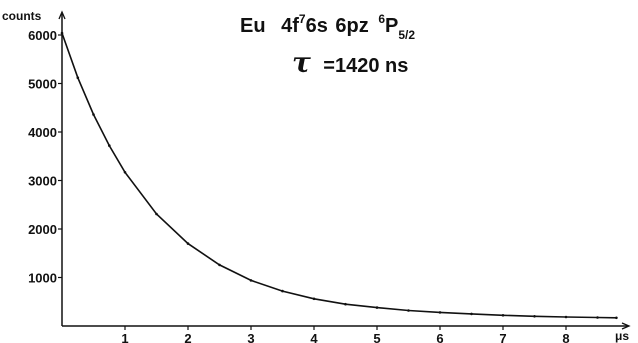 The height and width of the screenshot is (343, 638). Describe the element at coordinates (290, 26) in the screenshot. I see `title-4f: 4f` at that location.